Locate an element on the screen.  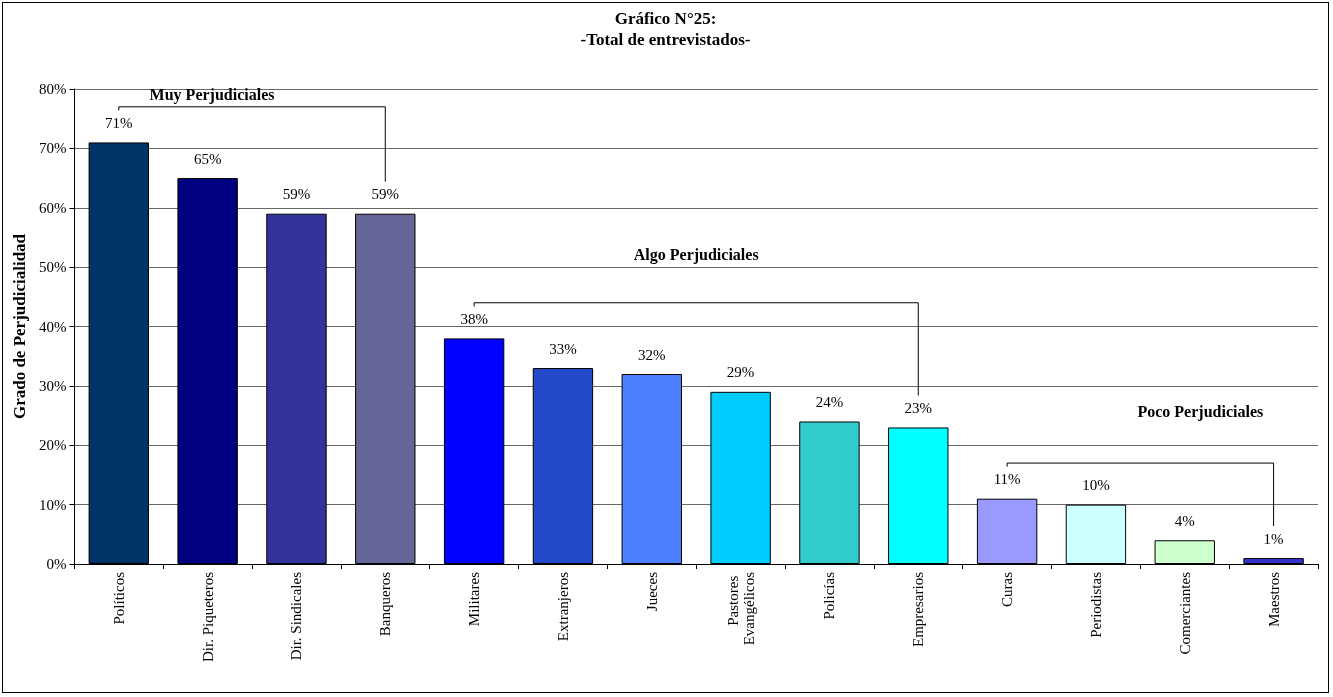
x-tick-label: Maestros is located at coordinates (1273, 599).